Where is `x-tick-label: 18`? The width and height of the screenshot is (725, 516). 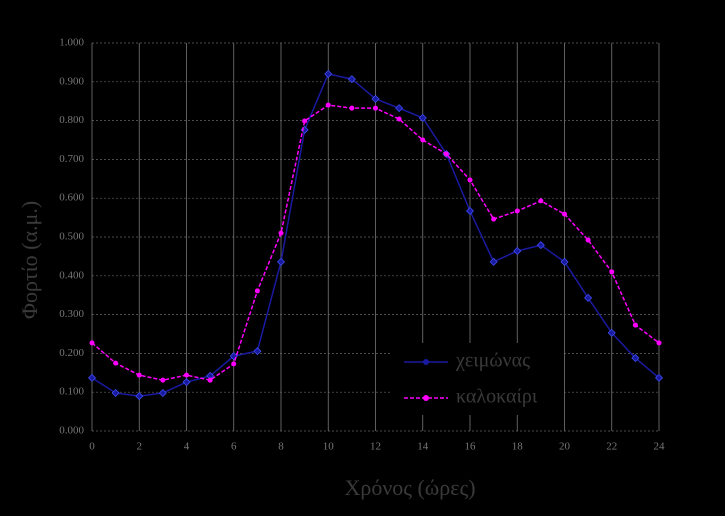
x-tick-label: 18 is located at coordinates (518, 447).